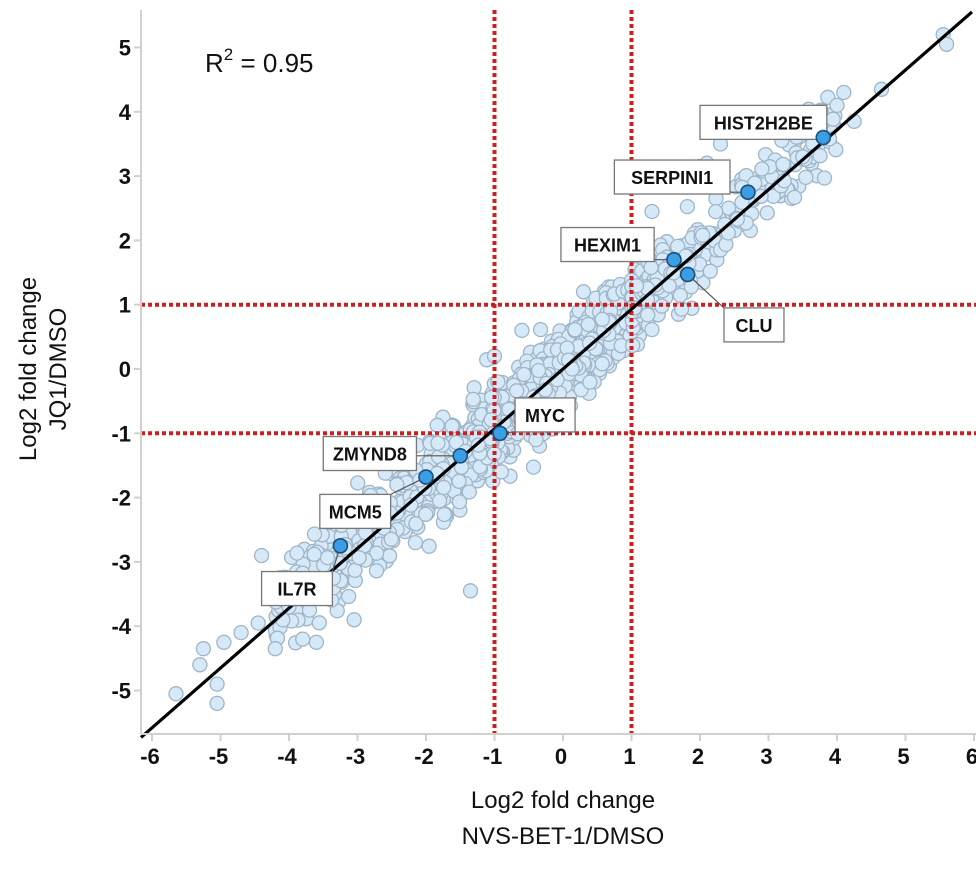 The width and height of the screenshot is (976, 872). What do you see at coordinates (58, 369) in the screenshot?
I see `y-axis-title-line2: JQ1/DMSO` at bounding box center [58, 369].